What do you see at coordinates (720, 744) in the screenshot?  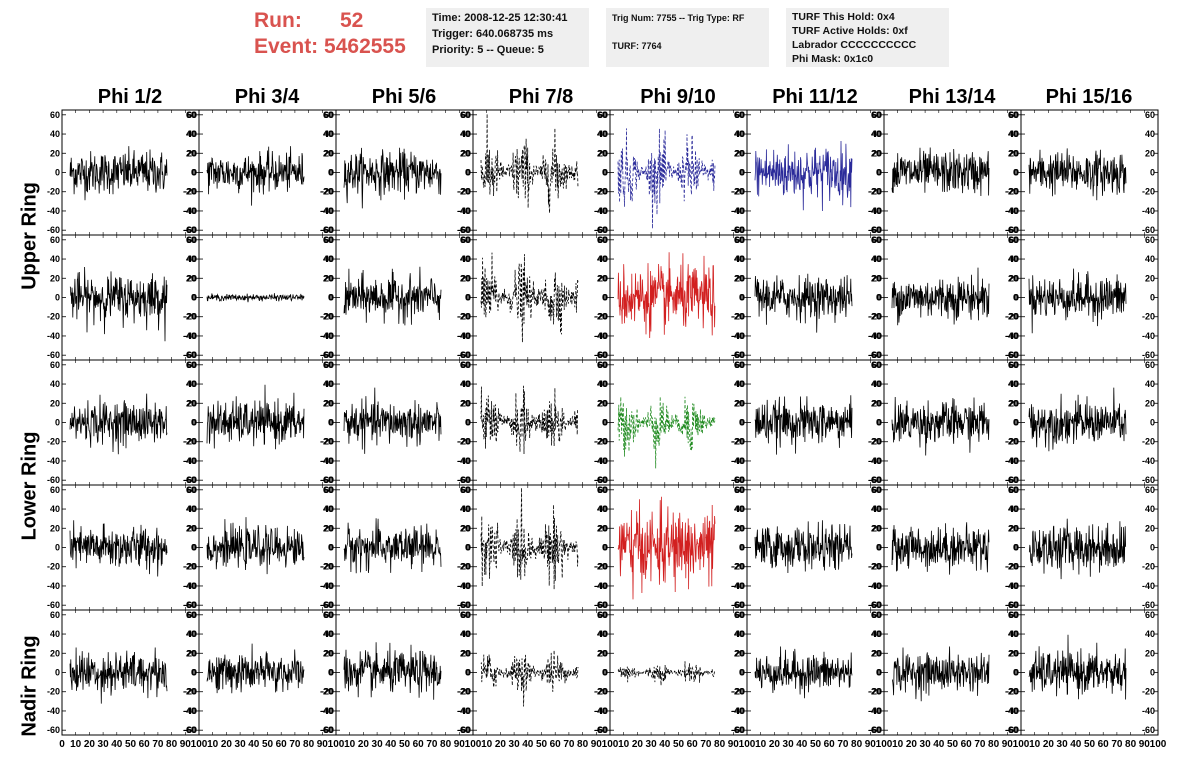 I see `x-tick-label: 80` at bounding box center [720, 744].